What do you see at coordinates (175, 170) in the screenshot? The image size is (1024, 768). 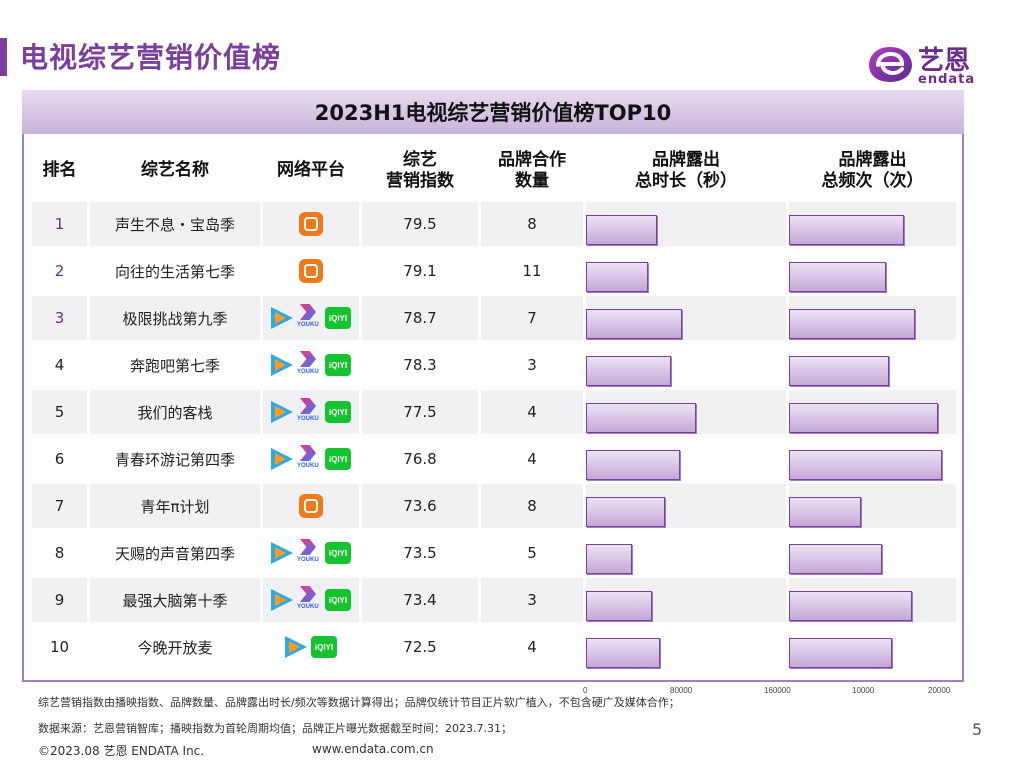 I see `header-show-name: 综艺名称` at bounding box center [175, 170].